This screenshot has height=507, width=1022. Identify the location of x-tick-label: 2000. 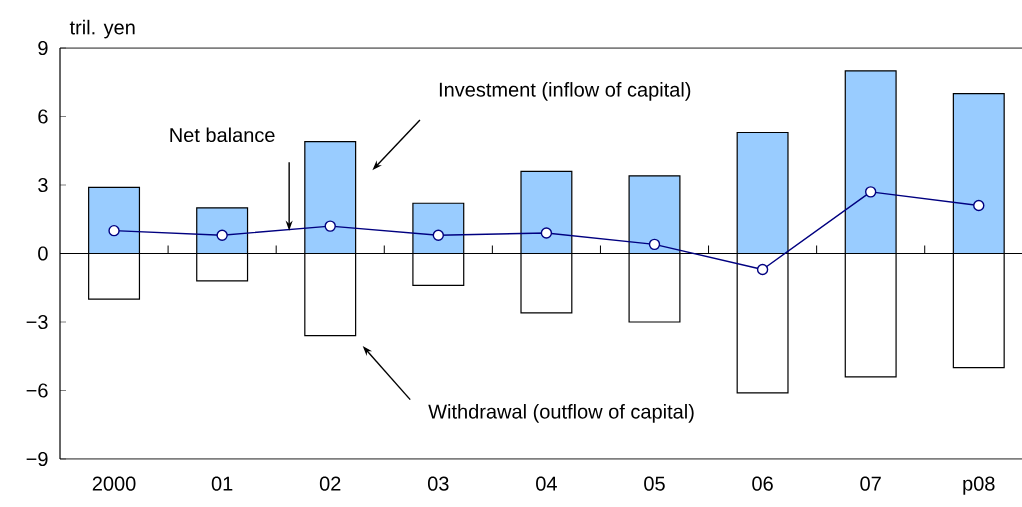
(114, 483).